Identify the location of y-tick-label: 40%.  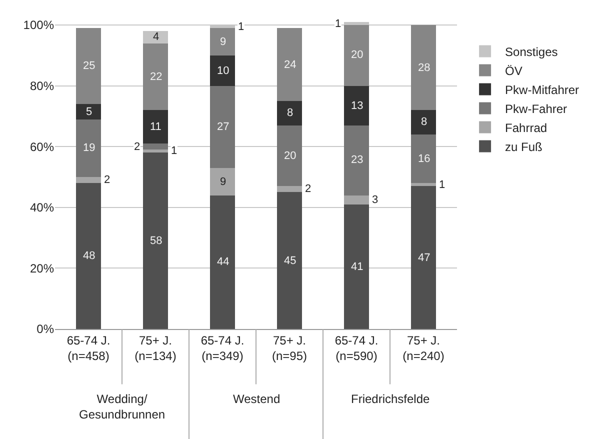
(42, 207).